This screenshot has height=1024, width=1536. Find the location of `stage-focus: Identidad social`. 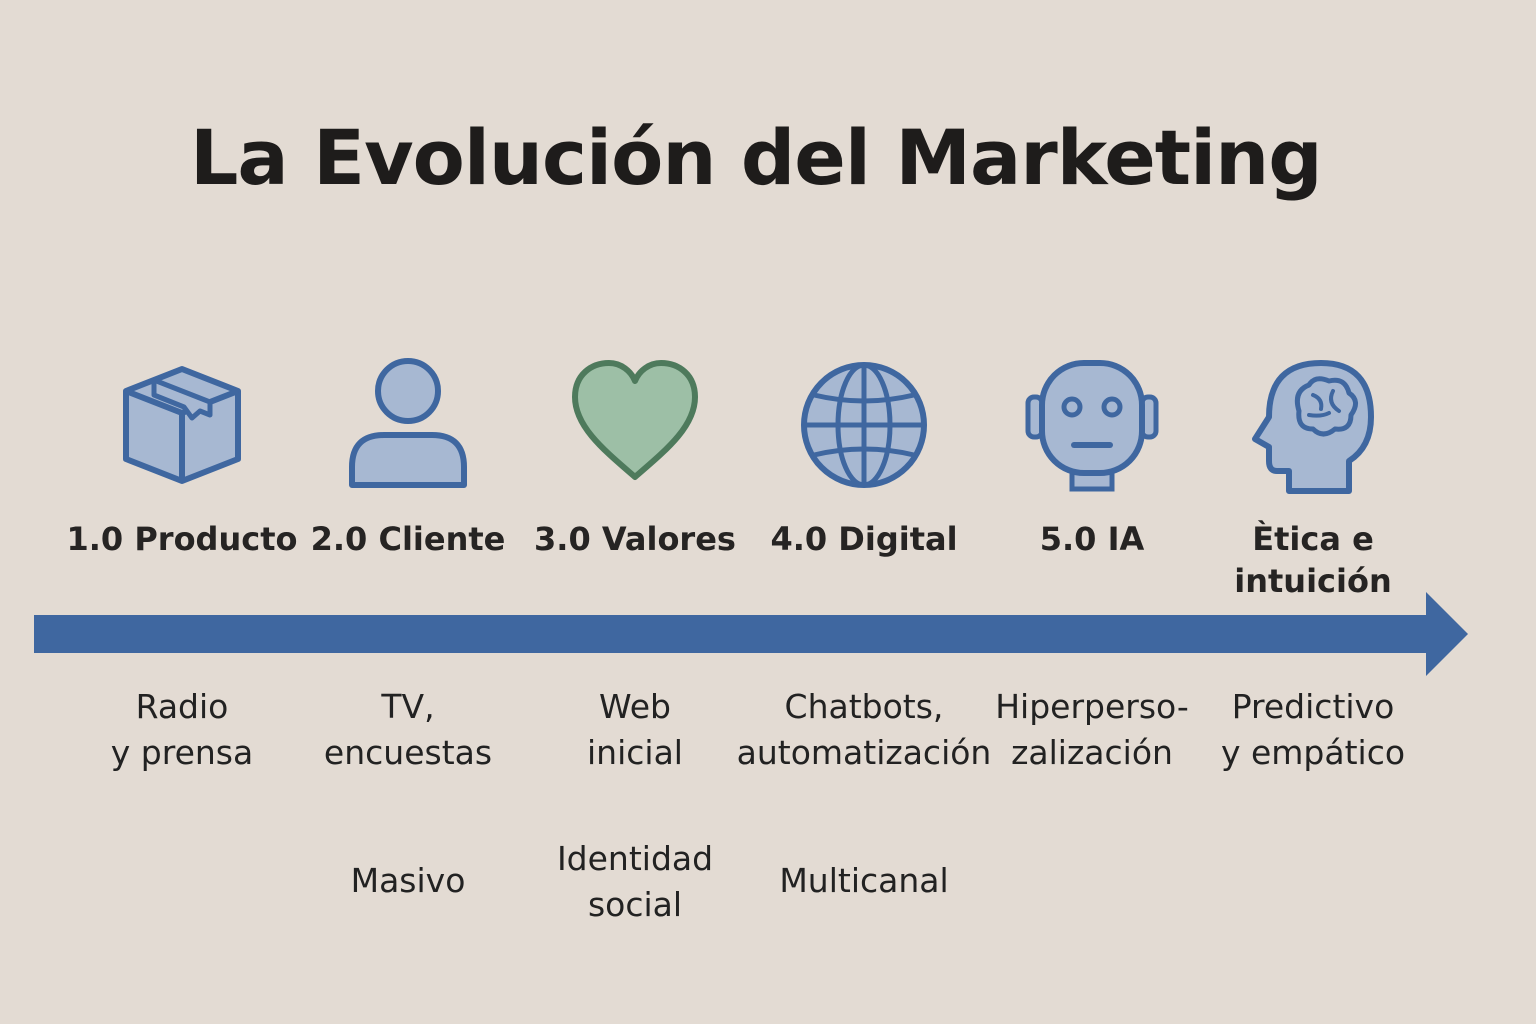

stage-focus: Identidad social is located at coordinates (635, 881).